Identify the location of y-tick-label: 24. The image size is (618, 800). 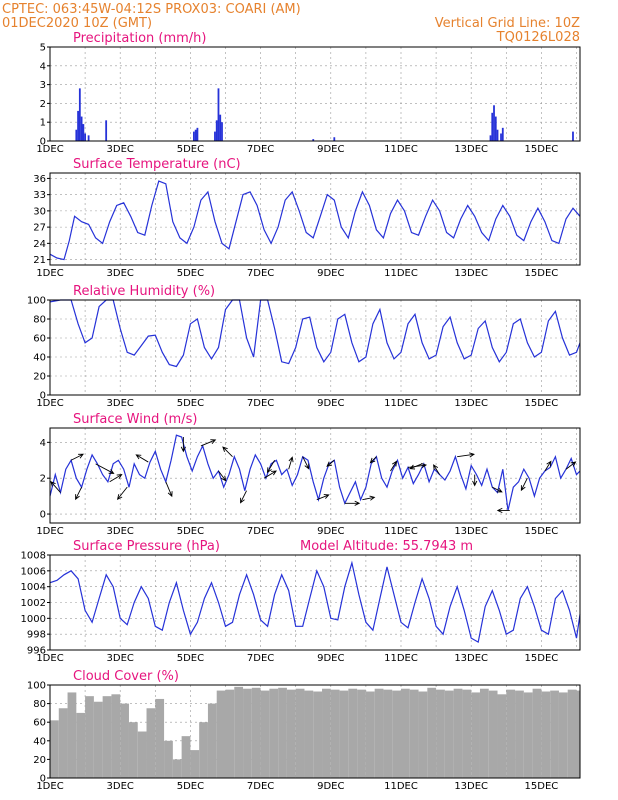
(39, 244).